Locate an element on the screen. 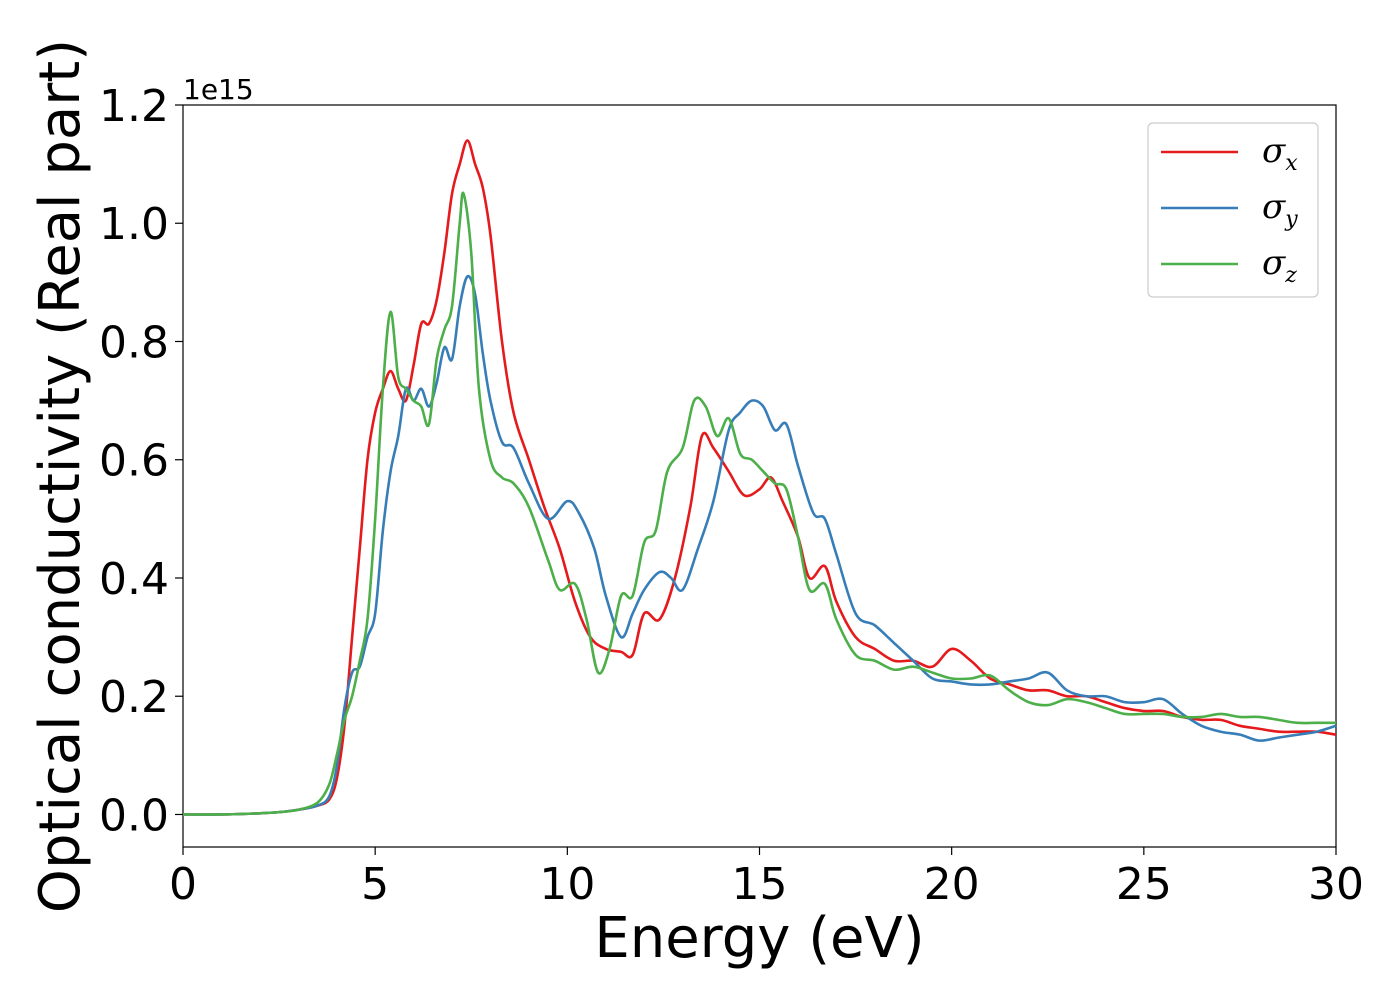 The image size is (1400, 1000). x-tick-label: 30 is located at coordinates (1336, 884).